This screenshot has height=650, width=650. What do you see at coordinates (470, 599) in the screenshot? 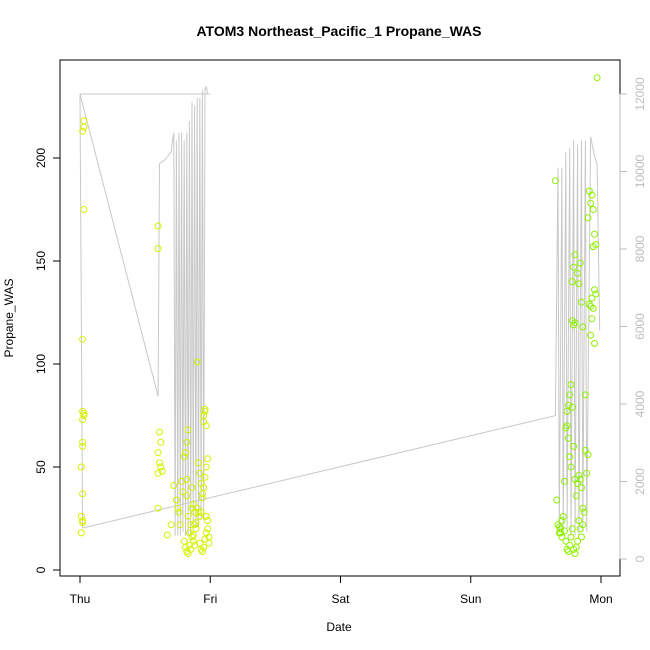
I see `x-tick-label: Sun` at bounding box center [470, 599].